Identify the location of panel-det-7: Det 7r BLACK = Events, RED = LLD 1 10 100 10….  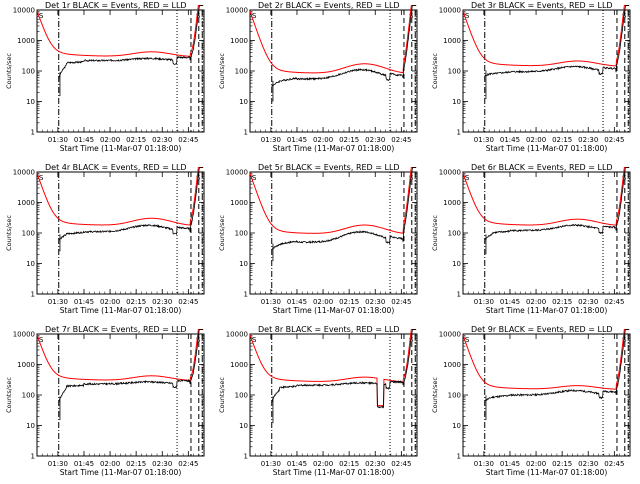
(105, 401).